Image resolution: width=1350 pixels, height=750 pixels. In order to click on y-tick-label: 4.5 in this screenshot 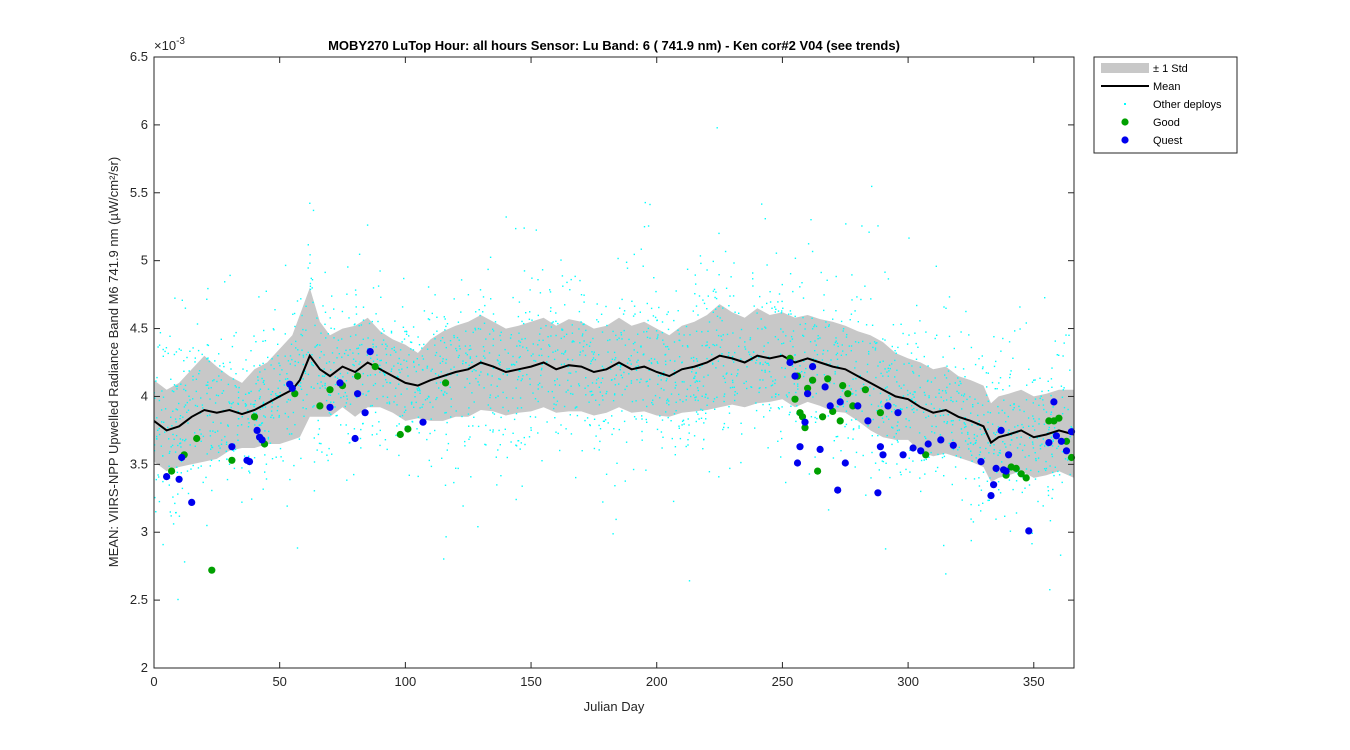, I will do `click(139, 328)`.